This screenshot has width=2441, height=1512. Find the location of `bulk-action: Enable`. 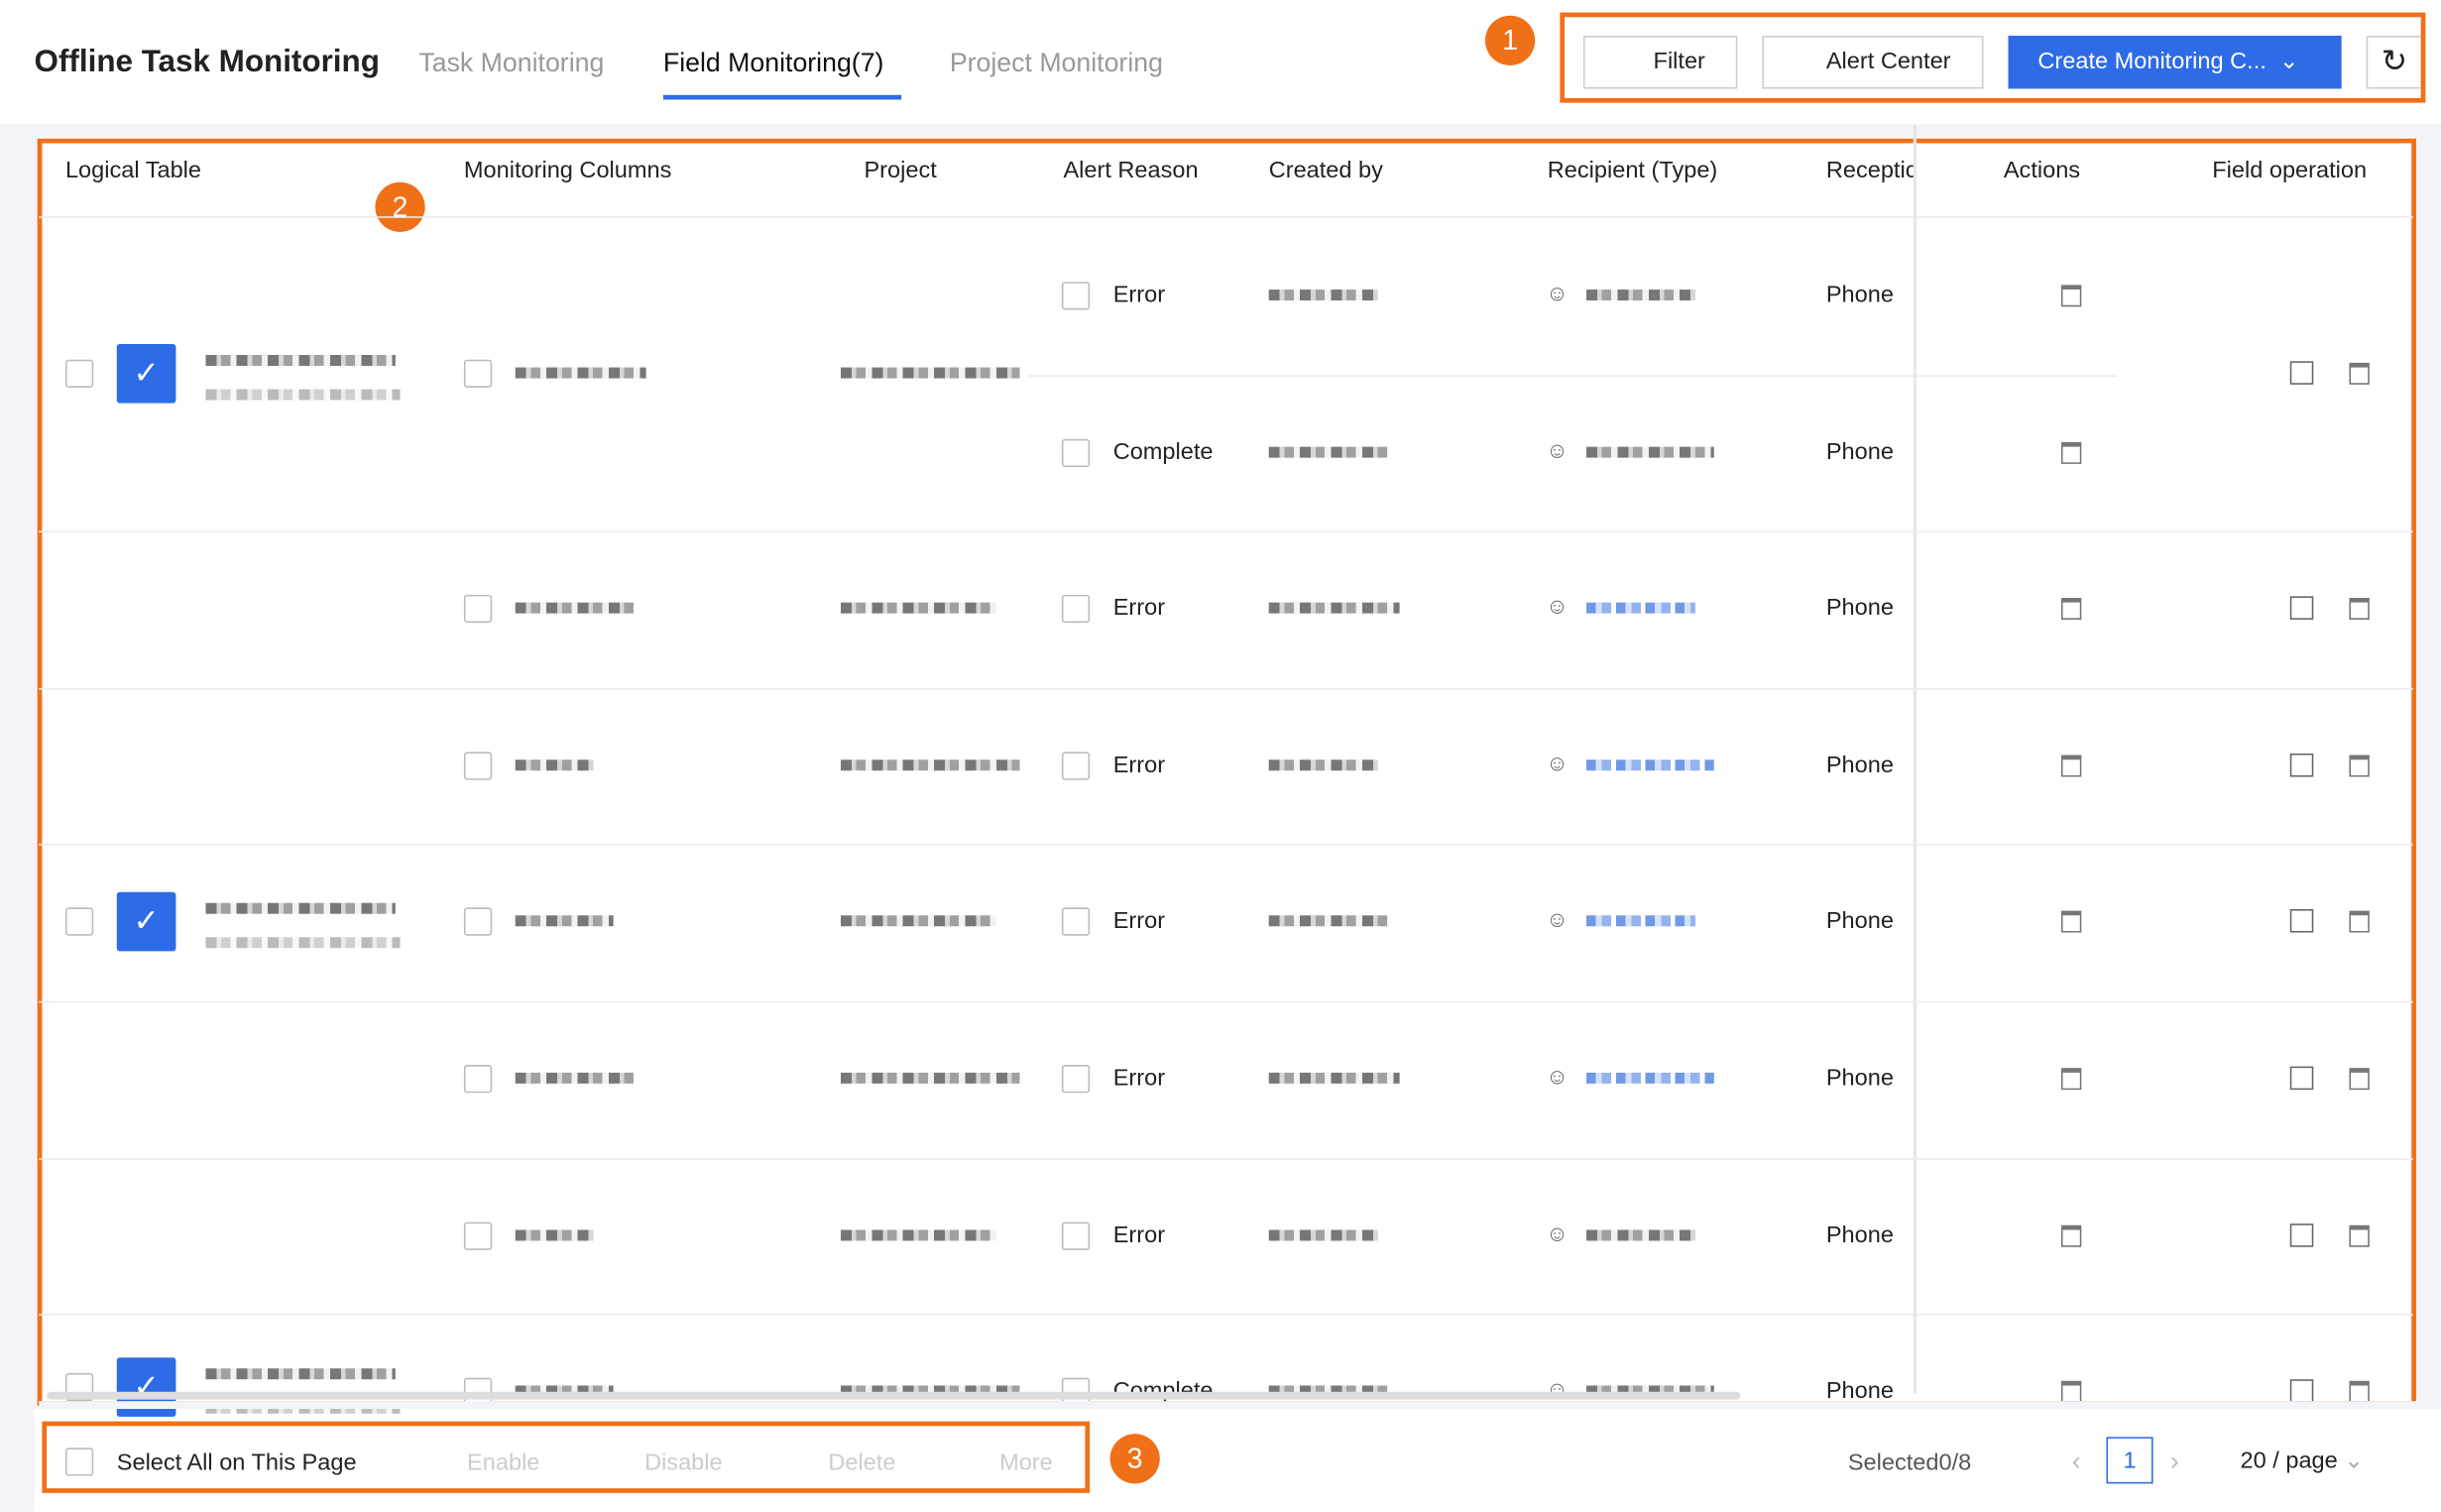

bulk-action: Enable is located at coordinates (503, 1462).